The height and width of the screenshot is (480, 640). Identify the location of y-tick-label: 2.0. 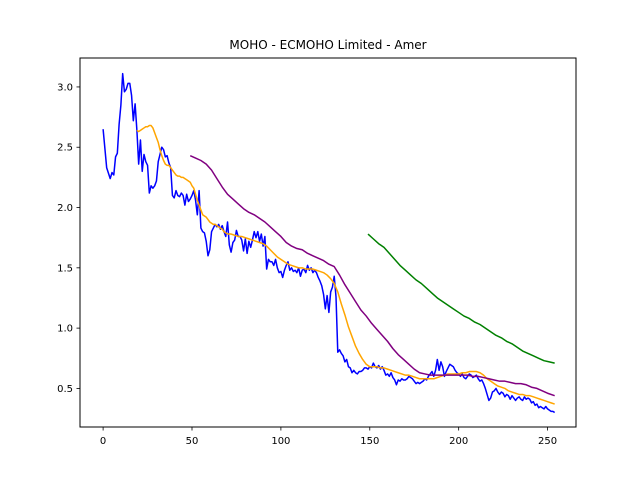
(65, 208).